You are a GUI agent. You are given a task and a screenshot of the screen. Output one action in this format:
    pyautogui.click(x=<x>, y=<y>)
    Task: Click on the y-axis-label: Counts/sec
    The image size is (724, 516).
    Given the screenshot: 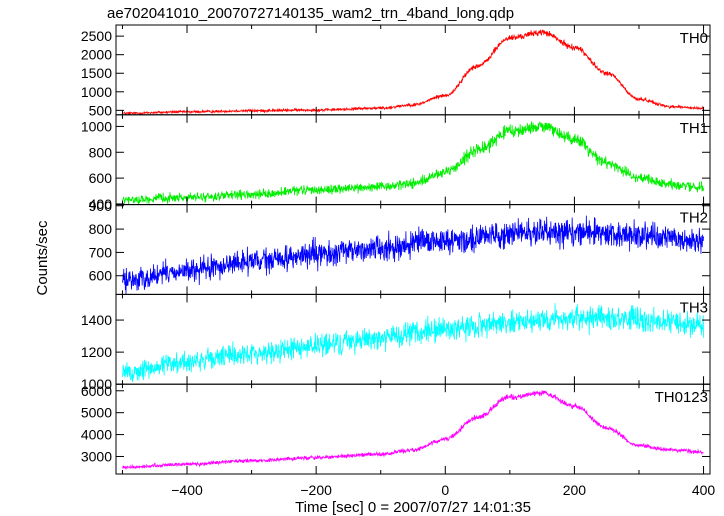 What is the action you would take?
    pyautogui.click(x=42, y=258)
    